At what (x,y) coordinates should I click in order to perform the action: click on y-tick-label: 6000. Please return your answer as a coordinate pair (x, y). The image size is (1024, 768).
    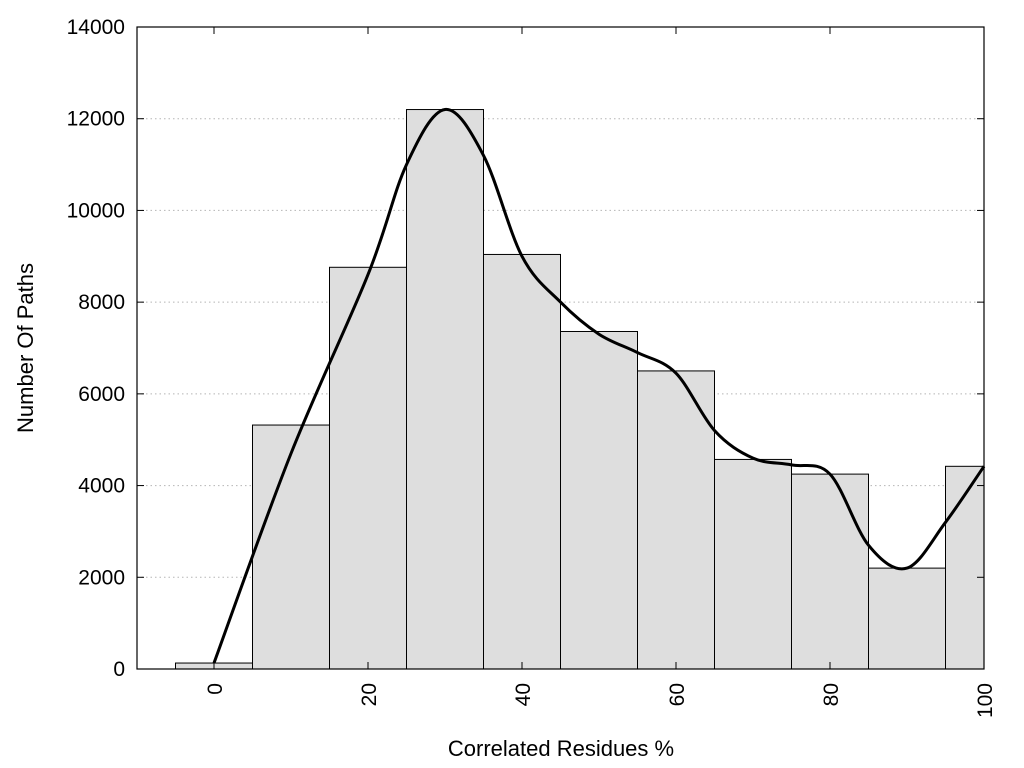
    Looking at the image, I should click on (101, 394).